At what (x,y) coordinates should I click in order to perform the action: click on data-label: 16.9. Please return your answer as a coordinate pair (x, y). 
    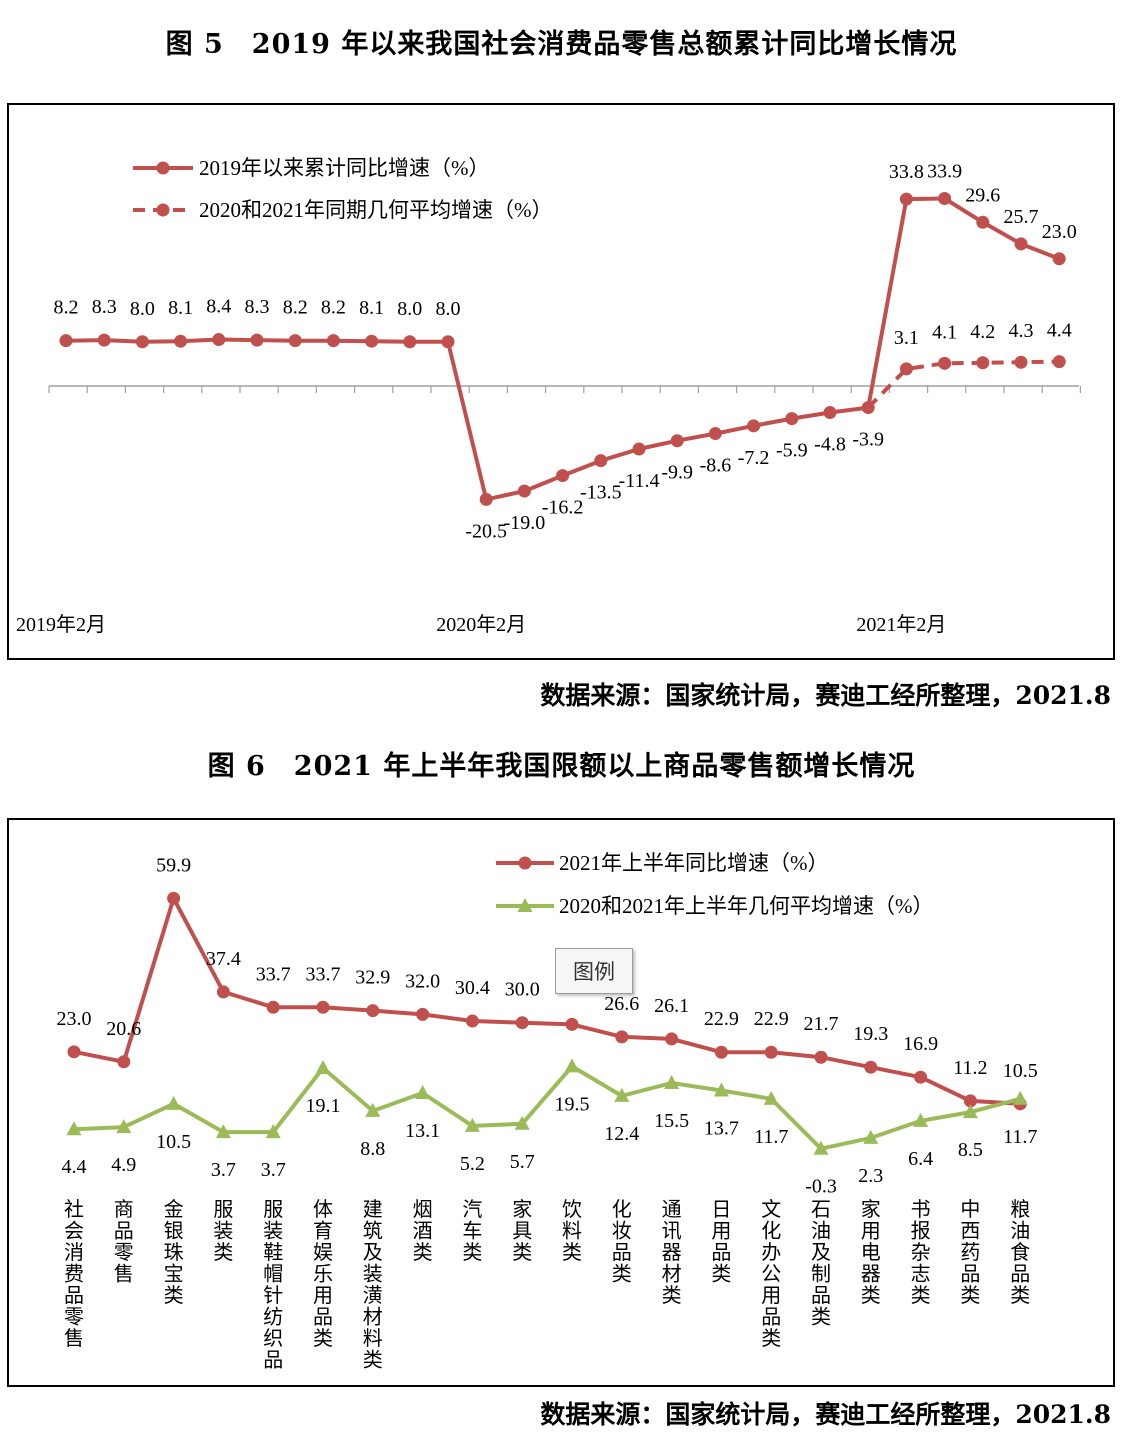
    Looking at the image, I should click on (920, 1044).